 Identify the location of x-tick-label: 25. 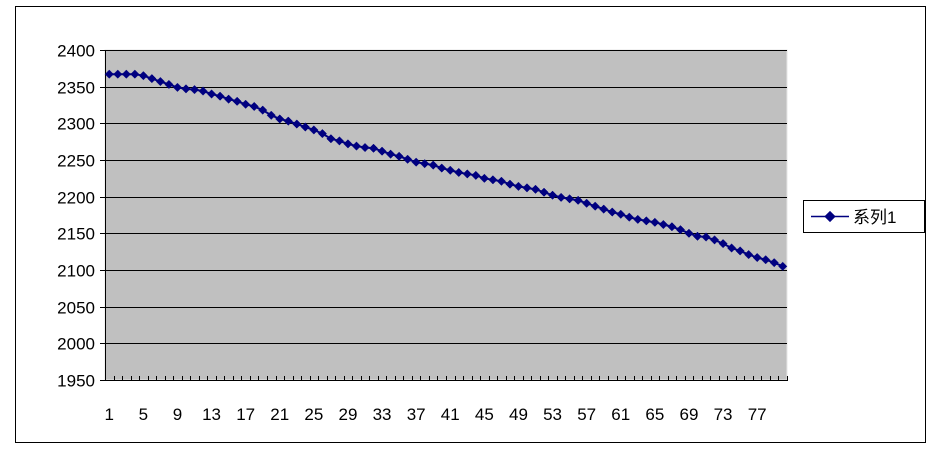
(313, 414).